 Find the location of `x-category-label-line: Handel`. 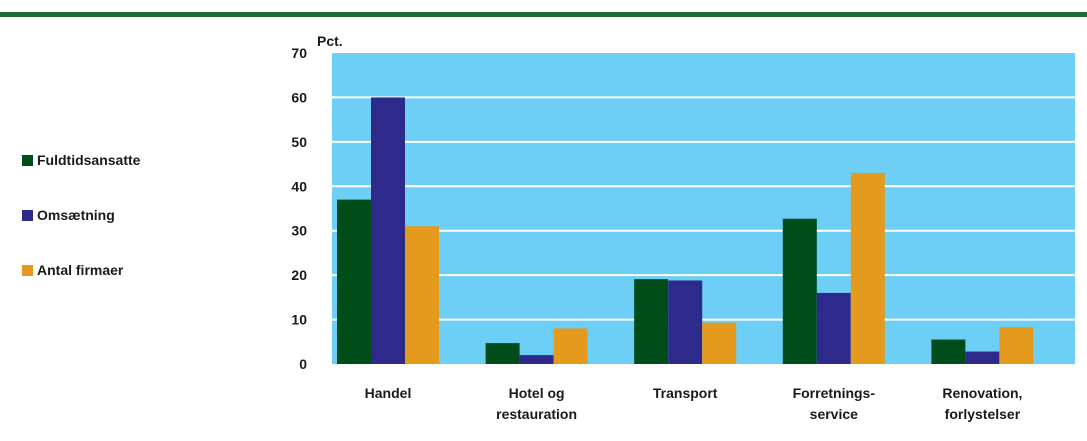

x-category-label-line: Handel is located at coordinates (388, 393).